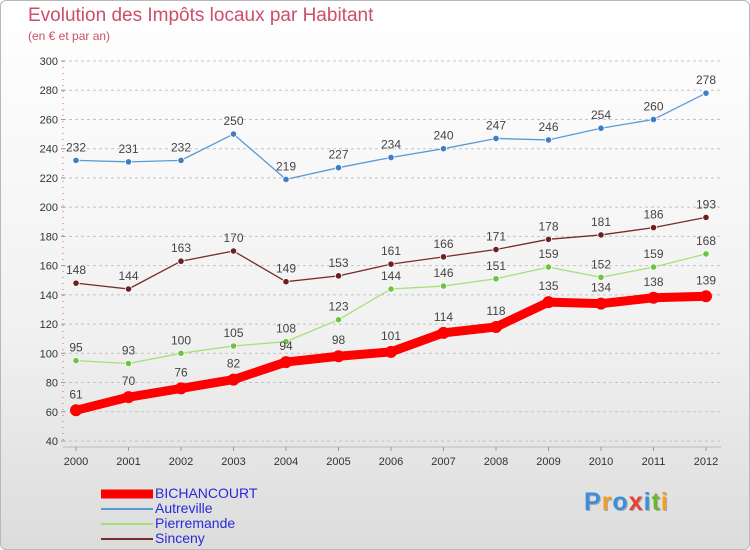 This screenshot has width=750, height=550. I want to click on data-label-sinceny: 163, so click(181, 248).